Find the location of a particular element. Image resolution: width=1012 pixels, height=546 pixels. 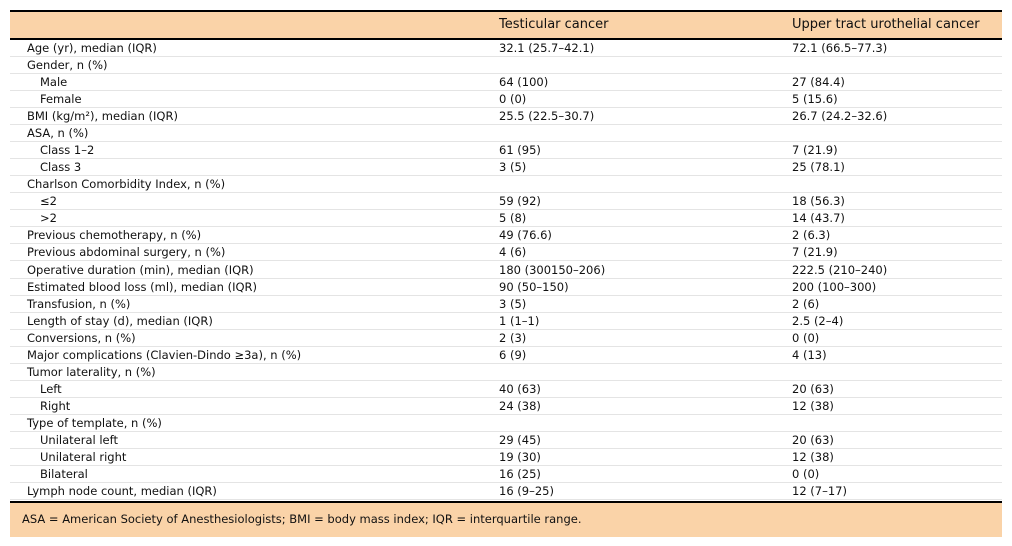

row-value: 25.5 (22.5–30.7) is located at coordinates (547, 116).